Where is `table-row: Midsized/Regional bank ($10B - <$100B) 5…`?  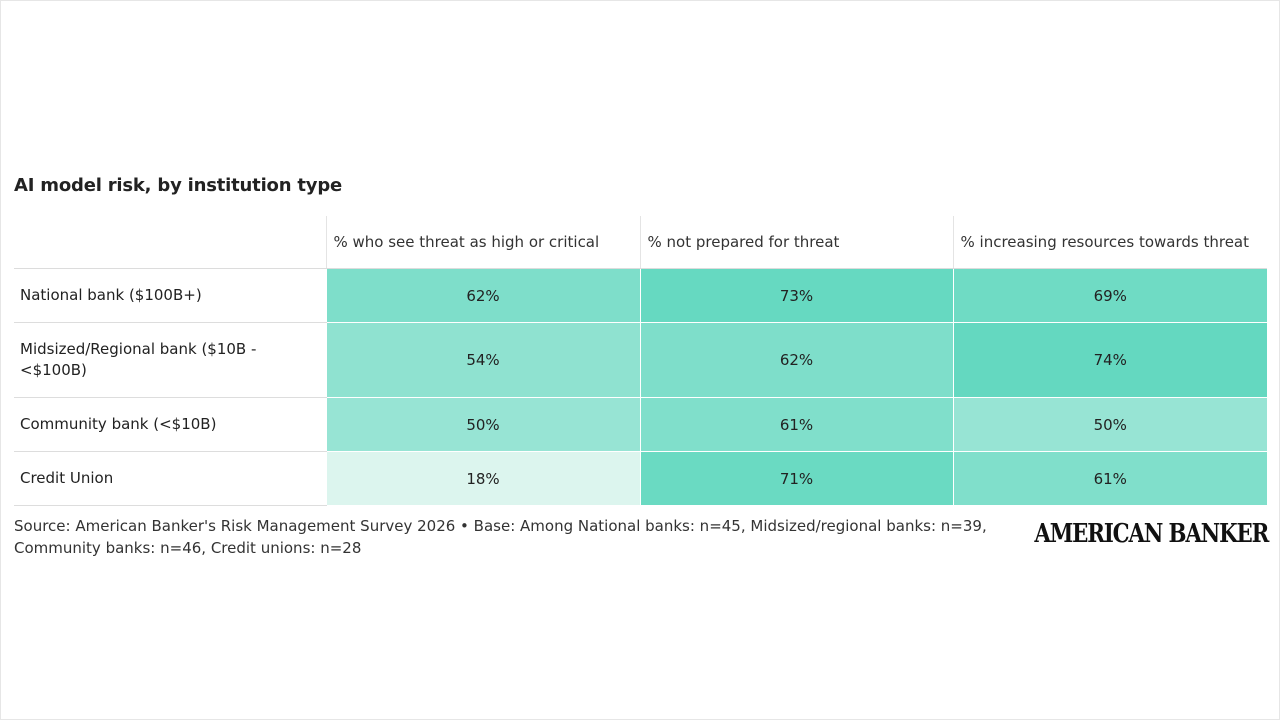 table-row: Midsized/Regional bank ($10B - <$100B) 5… is located at coordinates (640, 360).